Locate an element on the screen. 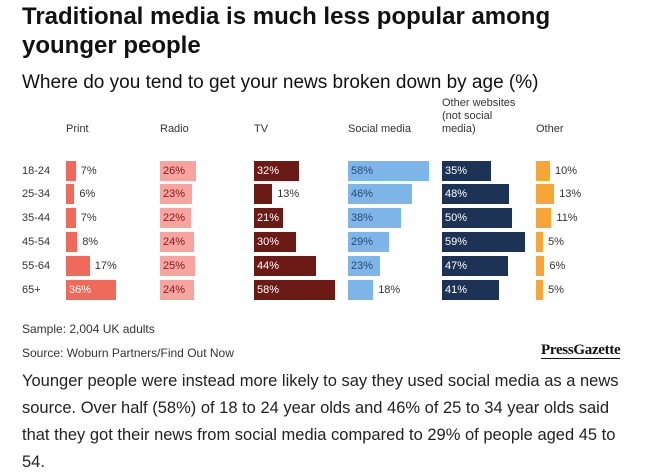  value-label-2-4: 44% is located at coordinates (268, 266).